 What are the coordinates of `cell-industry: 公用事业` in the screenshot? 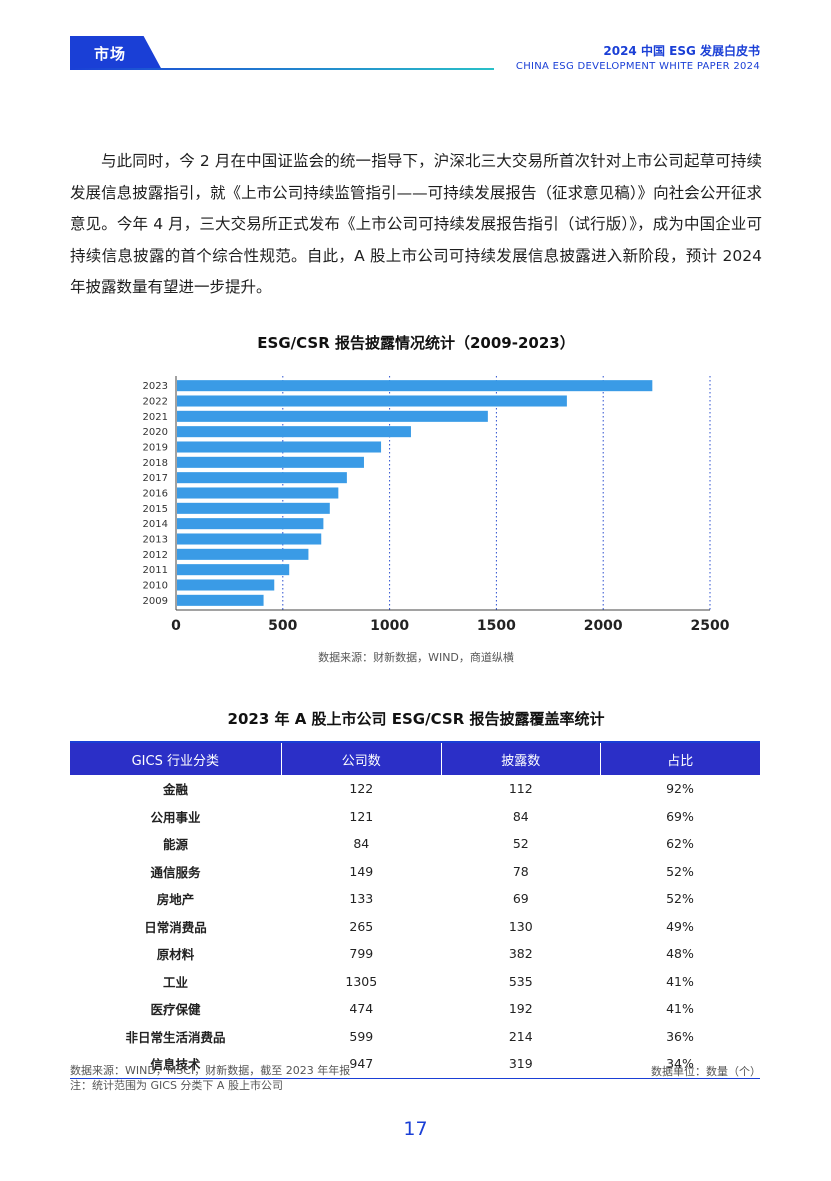 It's located at (175, 817).